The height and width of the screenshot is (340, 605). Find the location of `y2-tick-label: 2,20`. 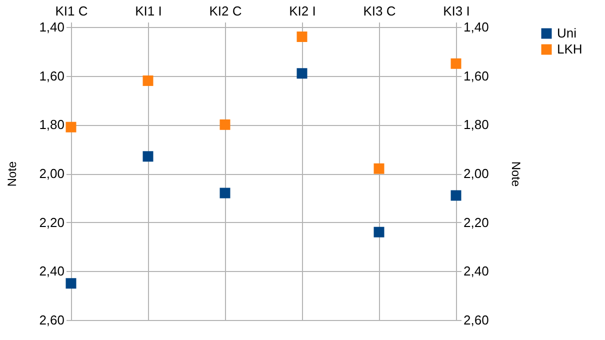

y2-tick-label: 2,20 is located at coordinates (476, 222).